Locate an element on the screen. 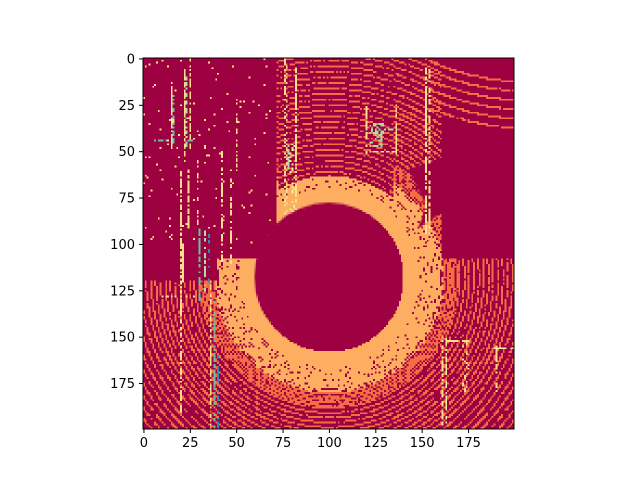 Image resolution: width=640 pixels, height=480 pixels. x-tick-label: 25 is located at coordinates (190, 443).